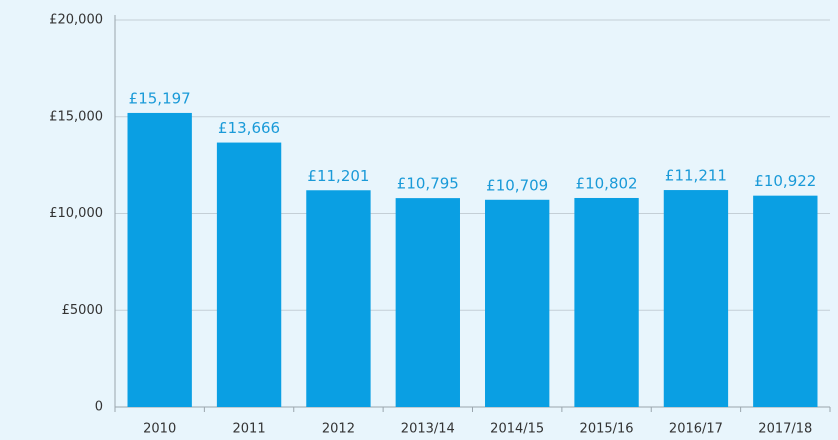 Image resolution: width=838 pixels, height=440 pixels. I want to click on y-tick-label: £20,000, so click(76, 20).